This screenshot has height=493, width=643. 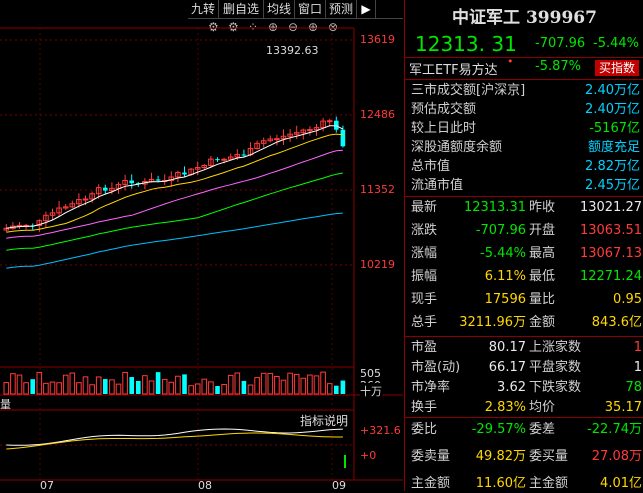 I want to click on quote-value: 12271.24, so click(x=610, y=276).